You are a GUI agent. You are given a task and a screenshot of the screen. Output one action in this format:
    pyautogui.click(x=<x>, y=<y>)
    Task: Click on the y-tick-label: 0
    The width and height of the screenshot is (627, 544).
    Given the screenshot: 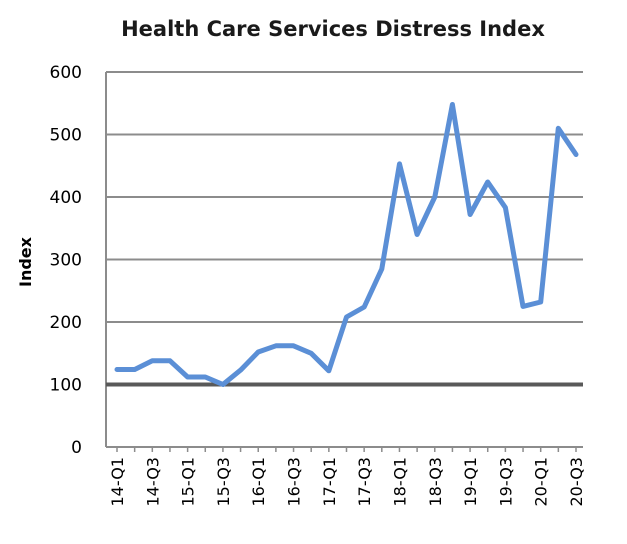 What is the action you would take?
    pyautogui.click(x=76, y=448)
    